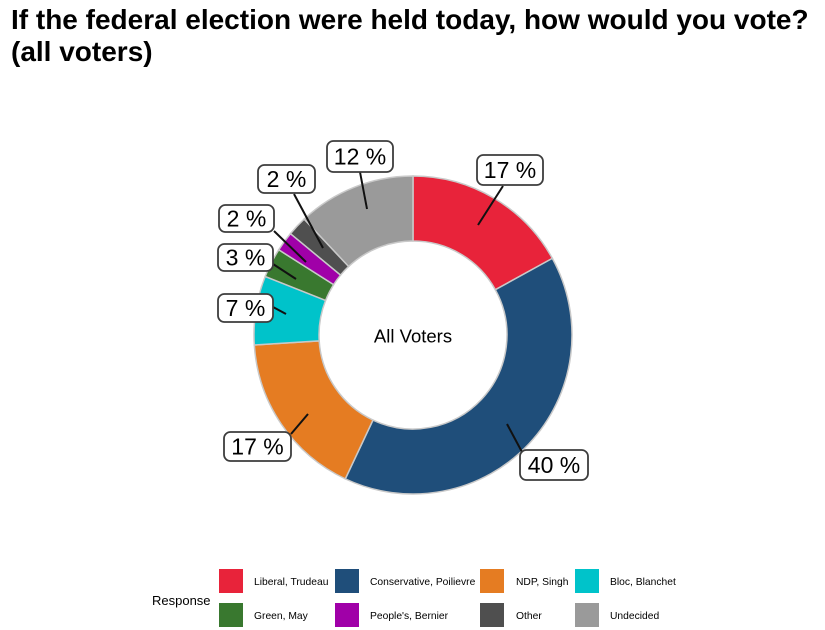 This screenshot has width=825, height=630. I want to click on svg-text: 3 %, so click(246, 258).